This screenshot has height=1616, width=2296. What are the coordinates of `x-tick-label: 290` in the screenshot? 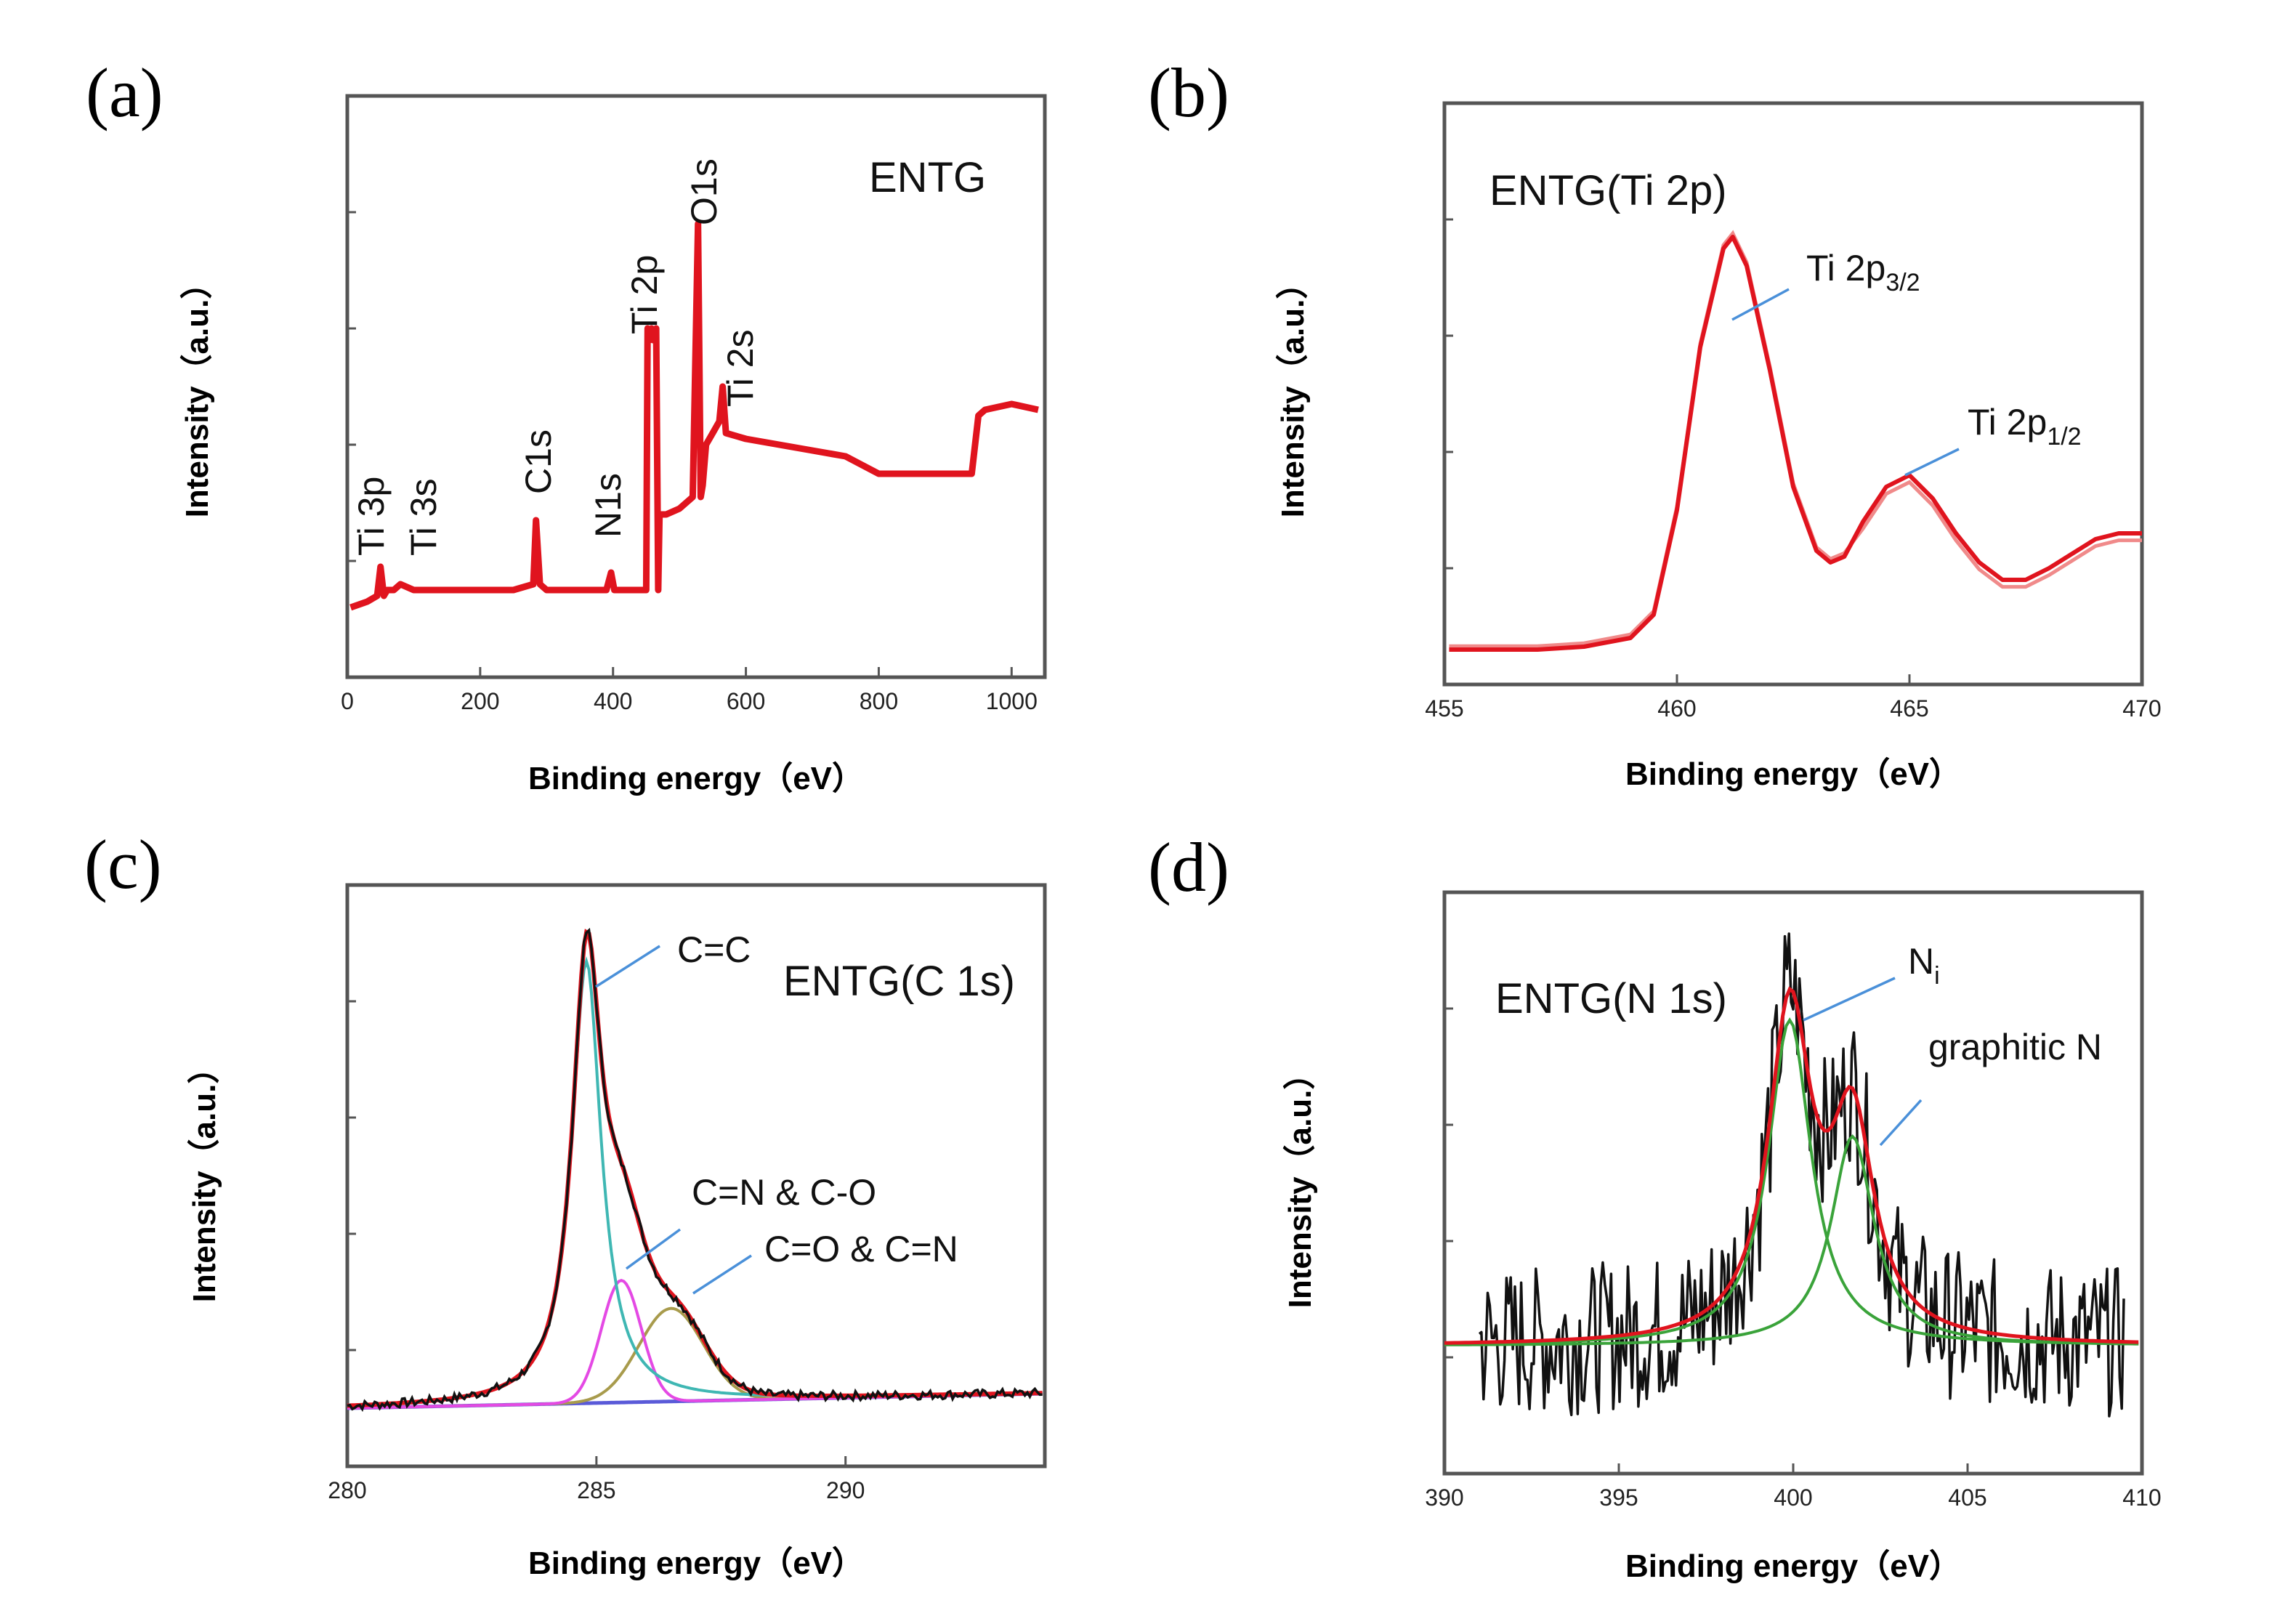 It's located at (845, 1490).